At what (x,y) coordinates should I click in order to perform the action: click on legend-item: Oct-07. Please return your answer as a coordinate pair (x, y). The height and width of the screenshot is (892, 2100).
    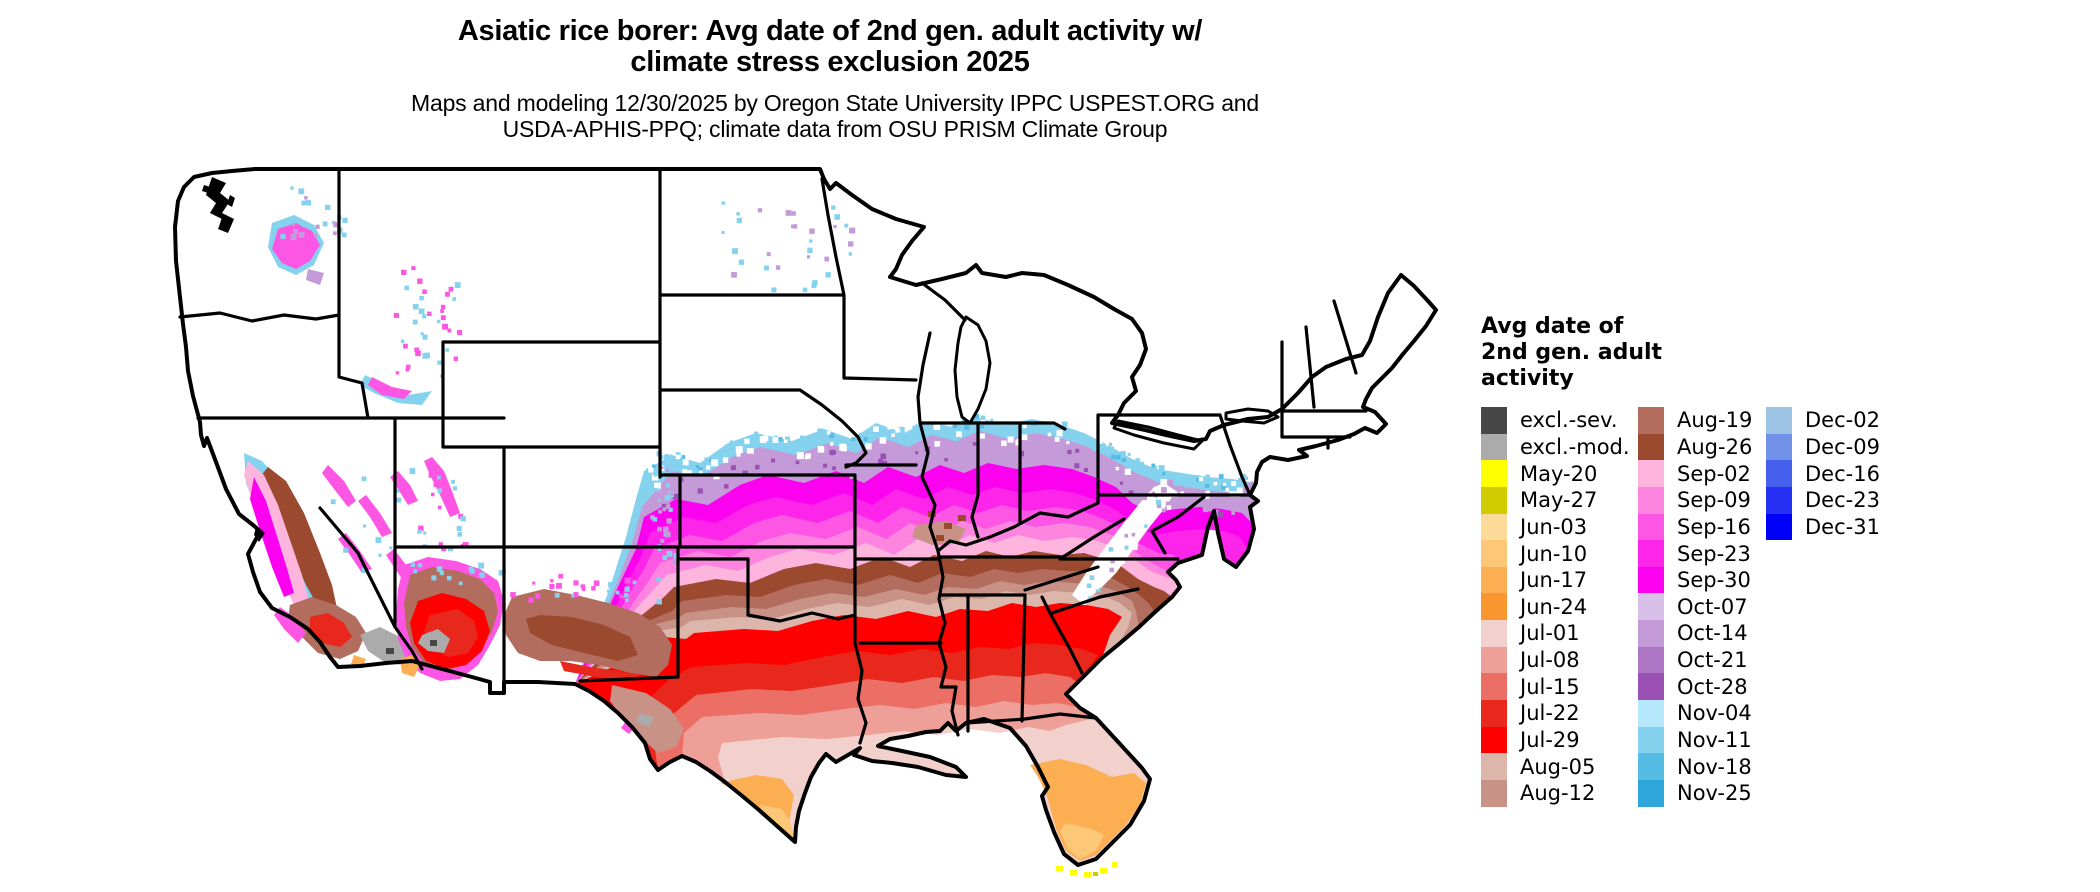
    Looking at the image, I should click on (1695, 607).